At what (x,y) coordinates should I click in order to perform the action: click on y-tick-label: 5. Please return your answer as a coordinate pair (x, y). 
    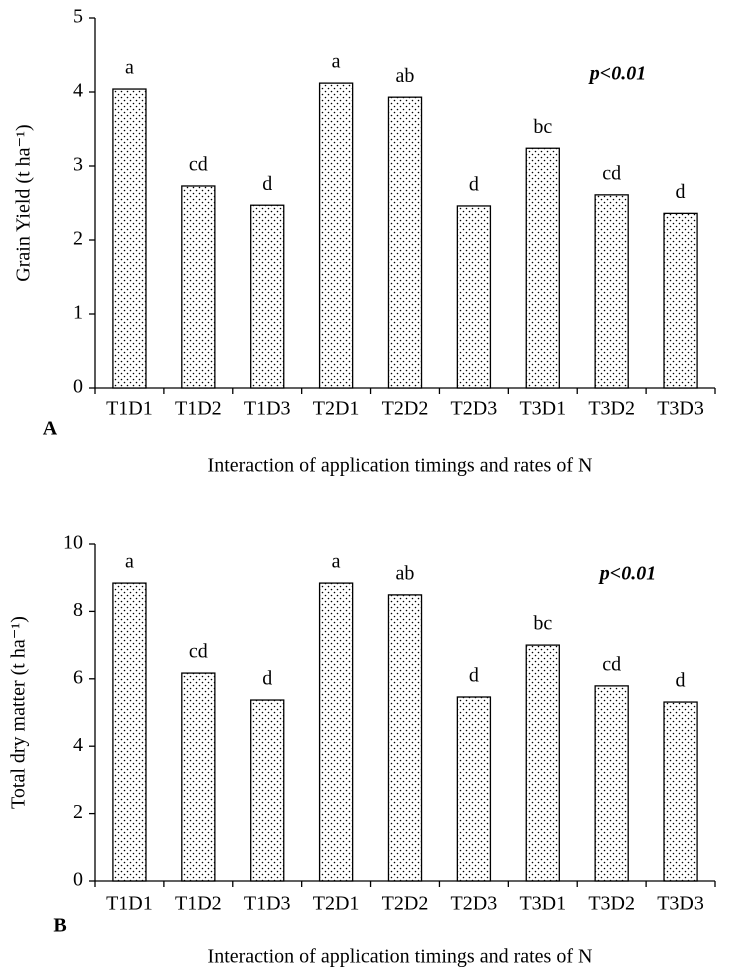
    Looking at the image, I should click on (78, 17).